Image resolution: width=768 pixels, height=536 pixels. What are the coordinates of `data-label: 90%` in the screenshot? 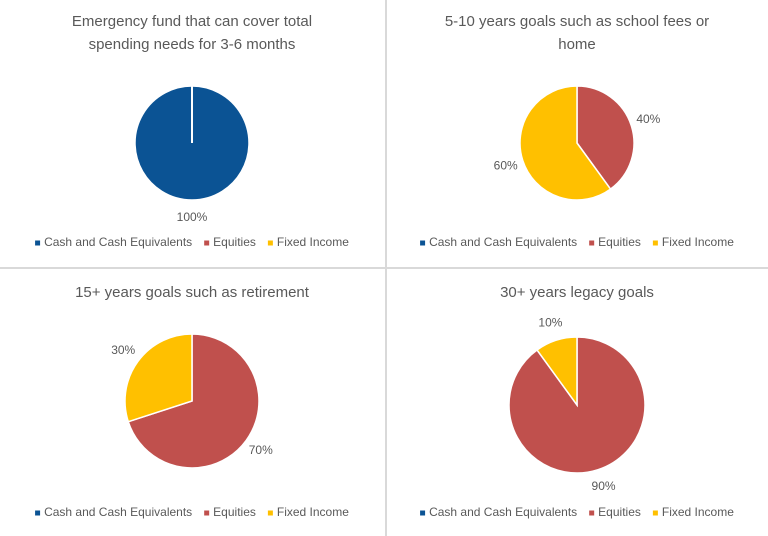 It's located at (604, 486).